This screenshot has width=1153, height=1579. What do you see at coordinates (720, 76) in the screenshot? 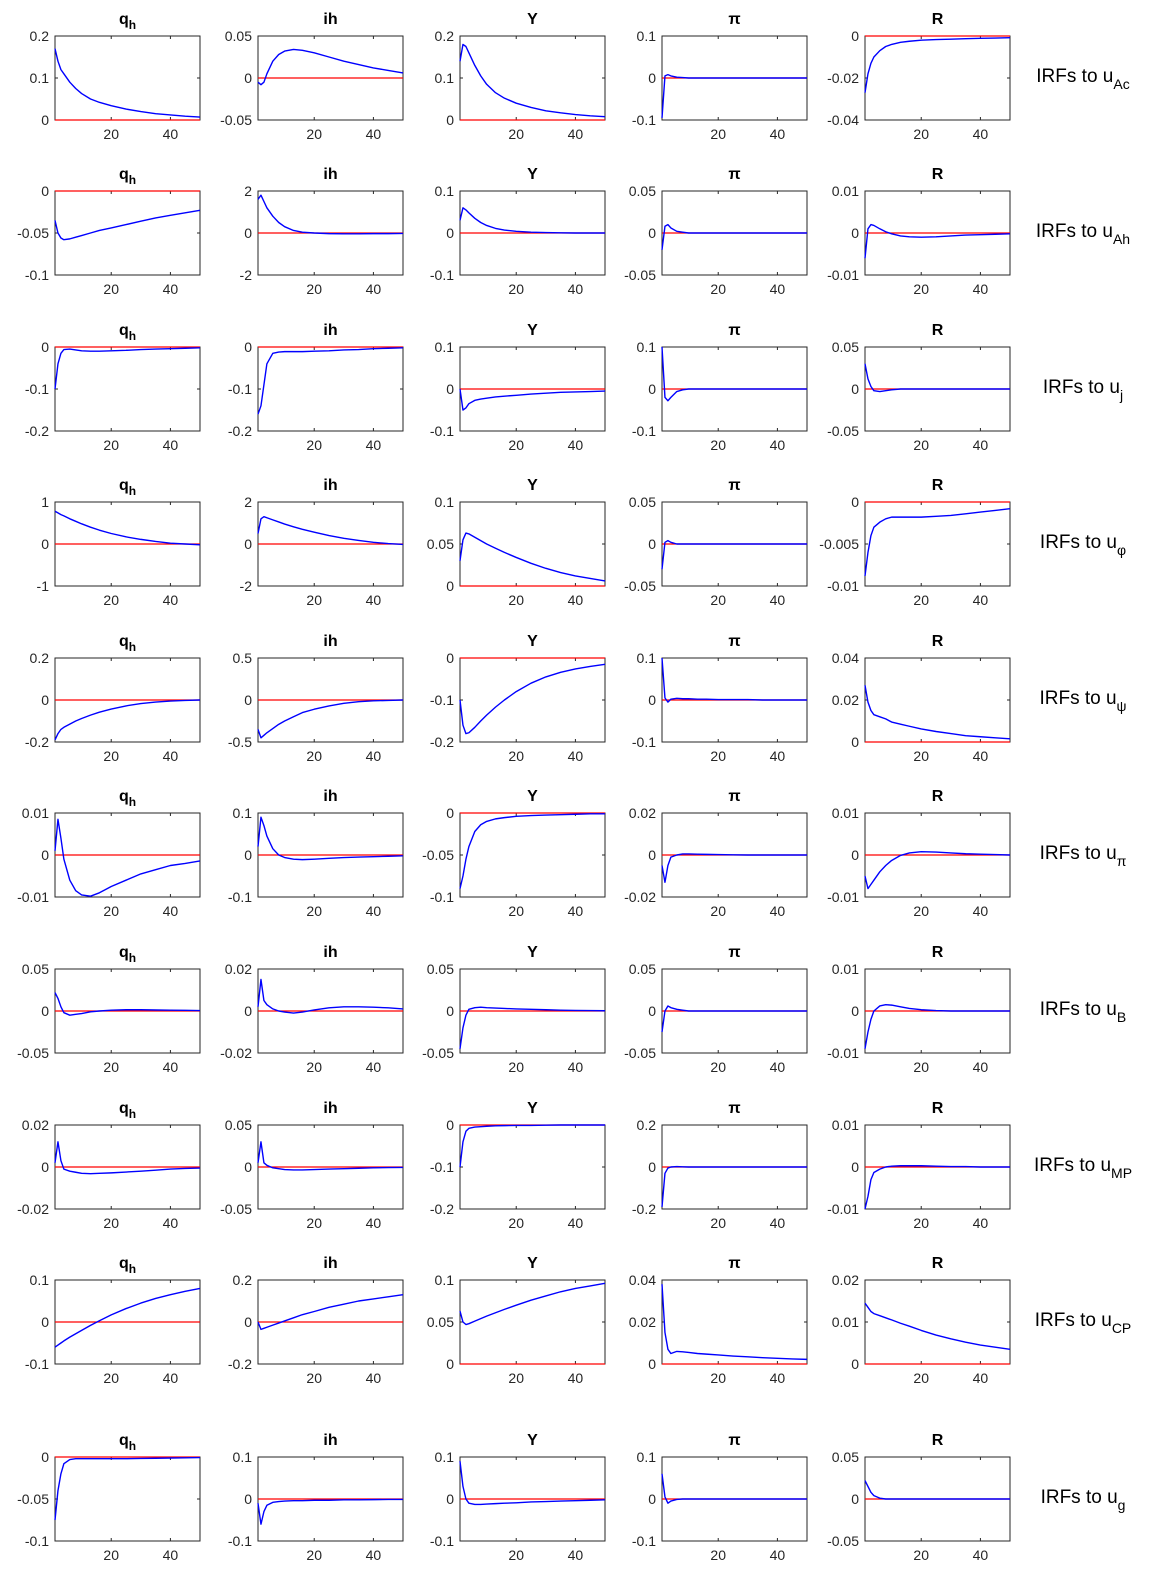
I see `subplot: π -0.1 0 0.1 20 40` at bounding box center [720, 76].